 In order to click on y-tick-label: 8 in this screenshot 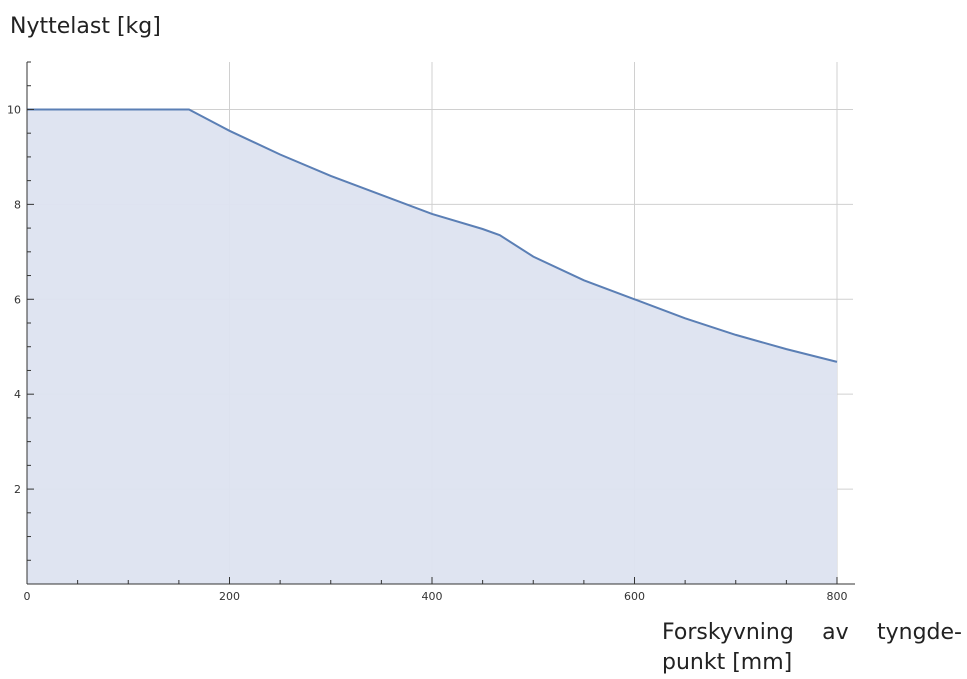, I will do `click(17, 204)`.